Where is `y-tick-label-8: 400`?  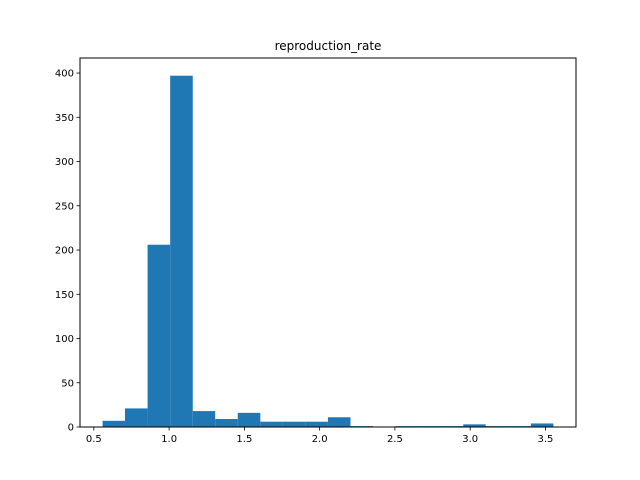 y-tick-label-8: 400 is located at coordinates (64, 74).